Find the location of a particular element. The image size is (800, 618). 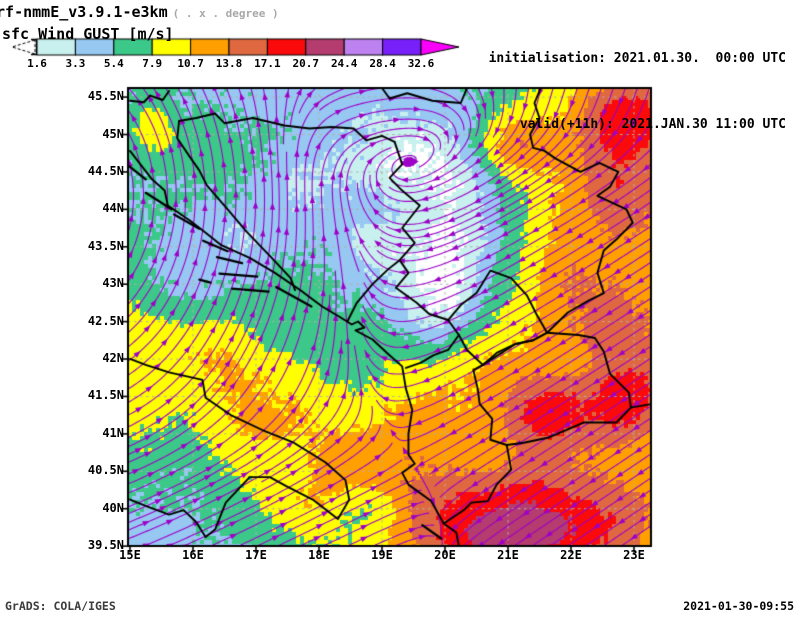

model-subtitle: ( . x . degree ) is located at coordinates (225, 13).